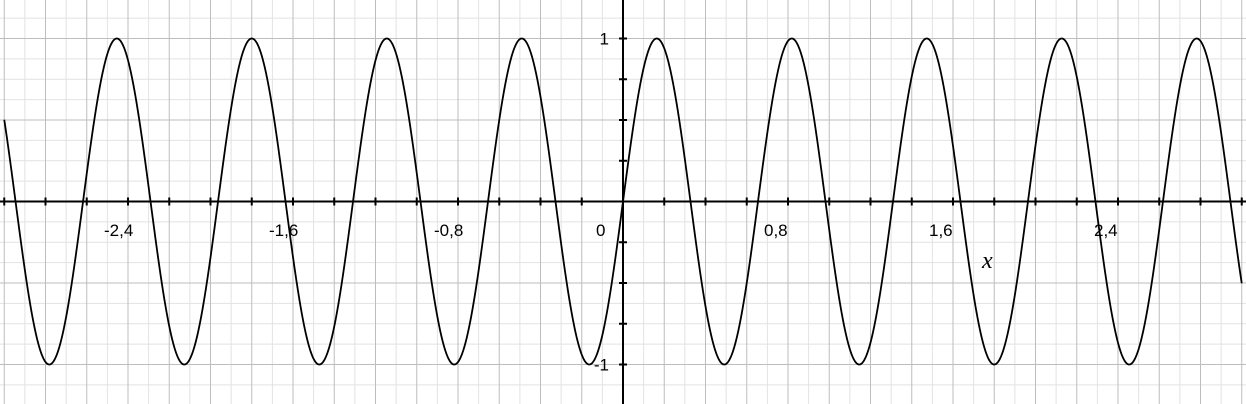 The height and width of the screenshot is (404, 1246). I want to click on y-axis-tick-labels: 1 -1, so click(601, 202).